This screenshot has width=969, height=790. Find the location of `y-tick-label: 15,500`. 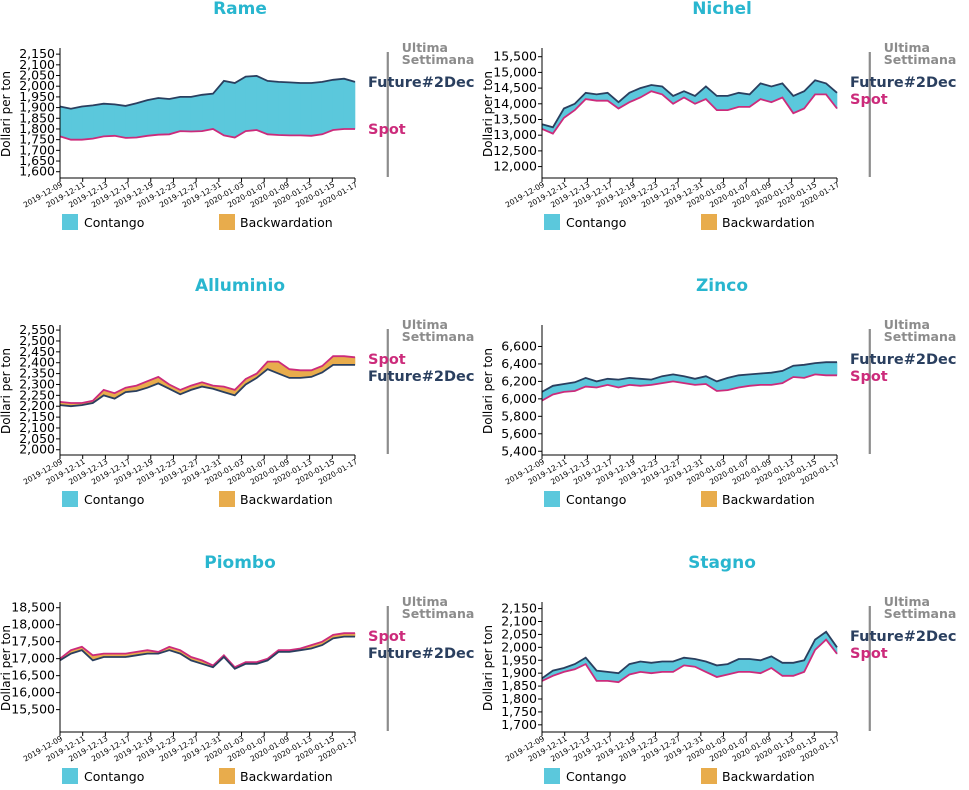

y-tick-label: 15,500 is located at coordinates (33, 709).